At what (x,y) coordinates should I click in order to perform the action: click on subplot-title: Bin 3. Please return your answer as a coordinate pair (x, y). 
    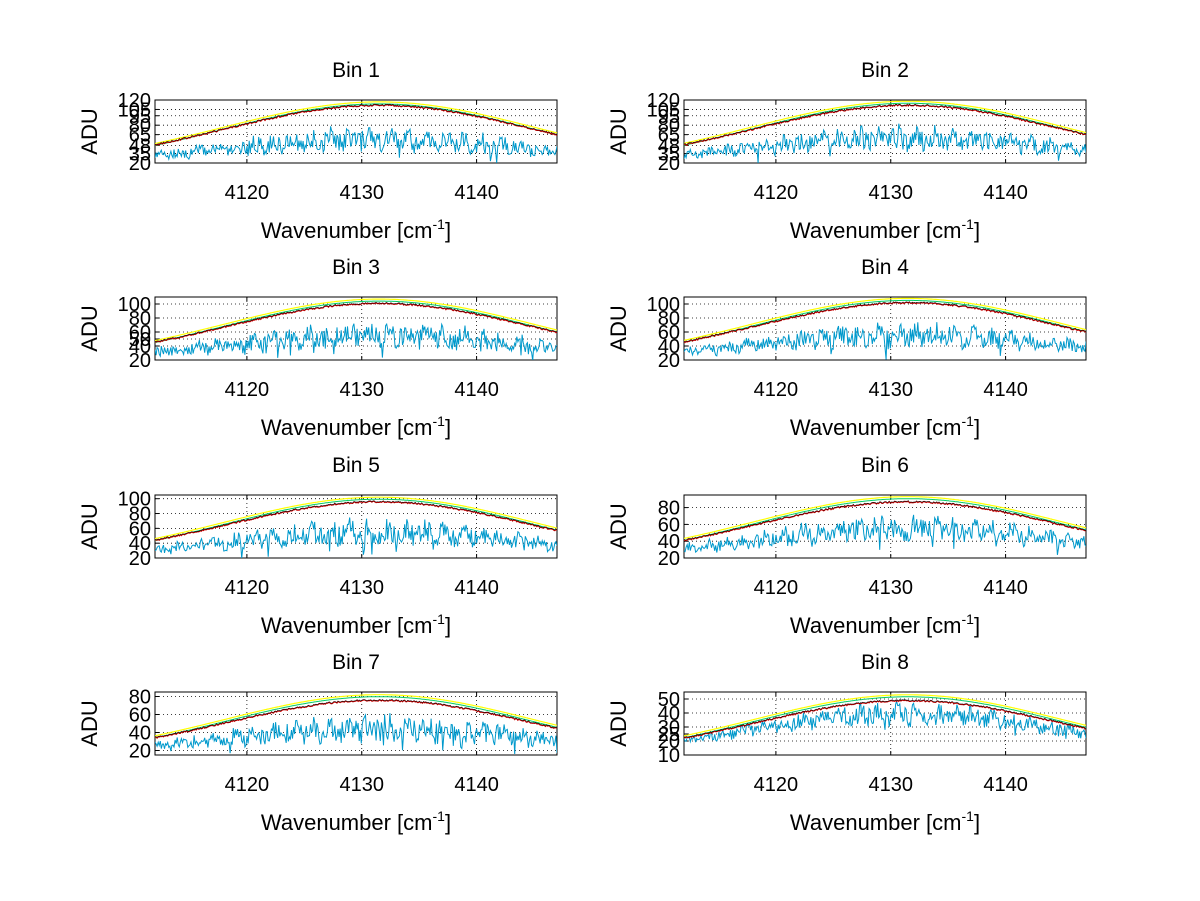
    Looking at the image, I should click on (356, 267).